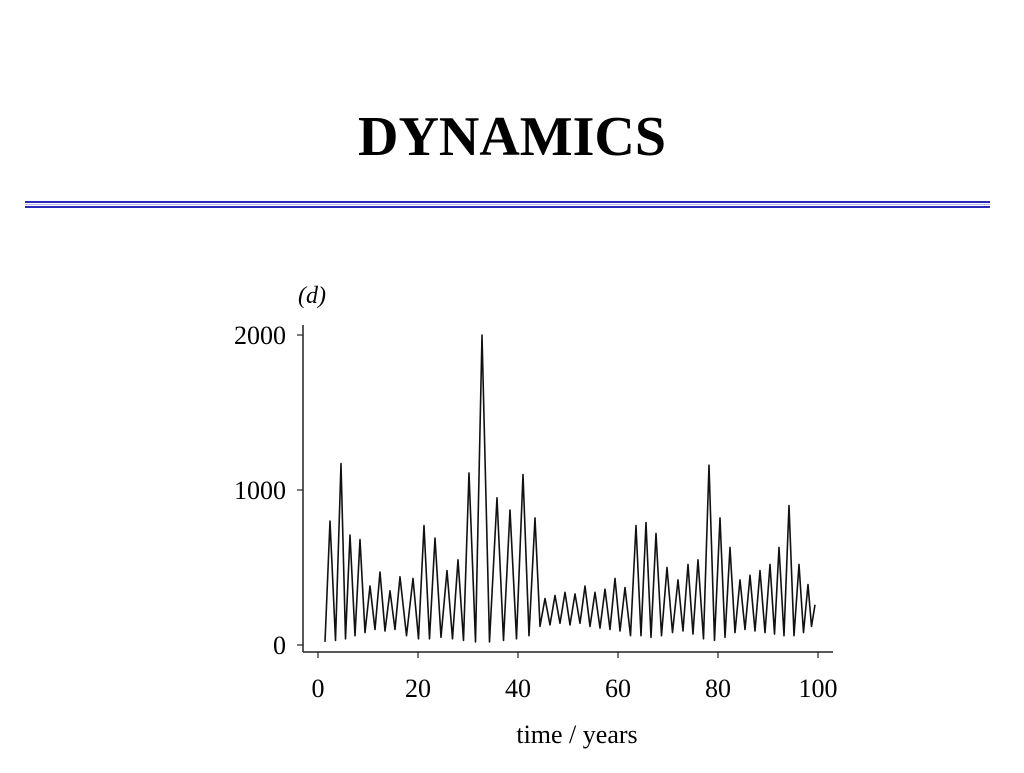  What do you see at coordinates (518, 688) in the screenshot?
I see `x-tick-label: 40` at bounding box center [518, 688].